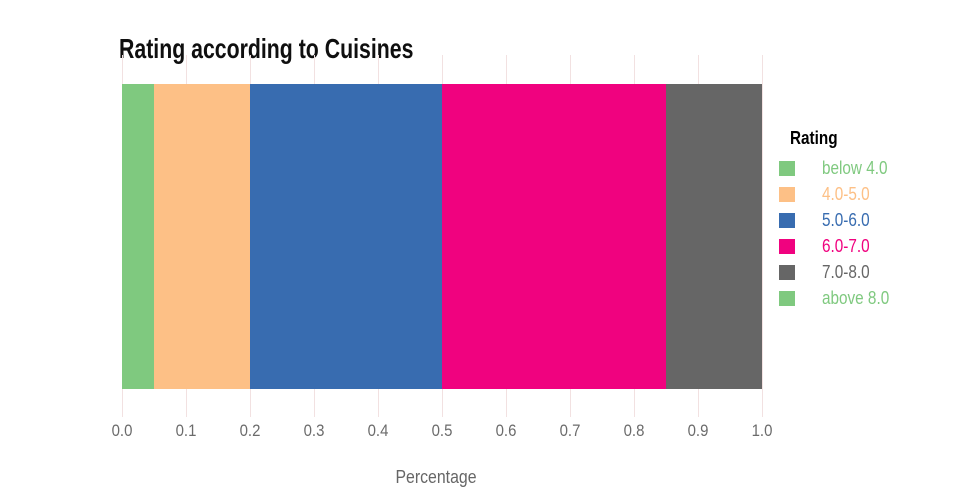  What do you see at coordinates (762, 236) in the screenshot?
I see `gridline` at bounding box center [762, 236].